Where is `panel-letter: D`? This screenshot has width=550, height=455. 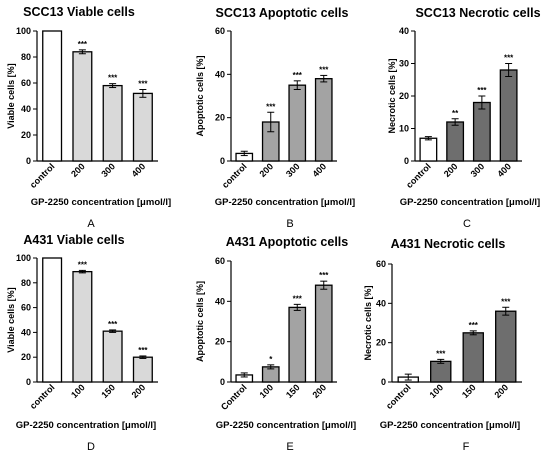
panel-letter: D is located at coordinates (91, 447).